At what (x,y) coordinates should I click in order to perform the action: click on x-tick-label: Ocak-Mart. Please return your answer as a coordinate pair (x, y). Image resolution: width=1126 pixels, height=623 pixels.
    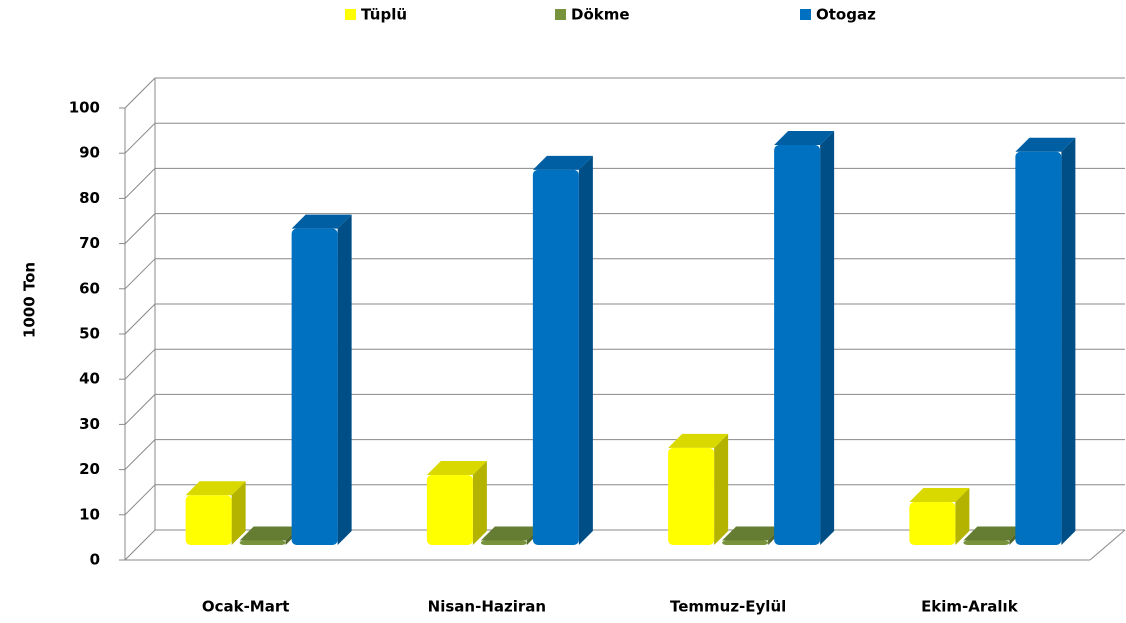
    Looking at the image, I should click on (246, 607).